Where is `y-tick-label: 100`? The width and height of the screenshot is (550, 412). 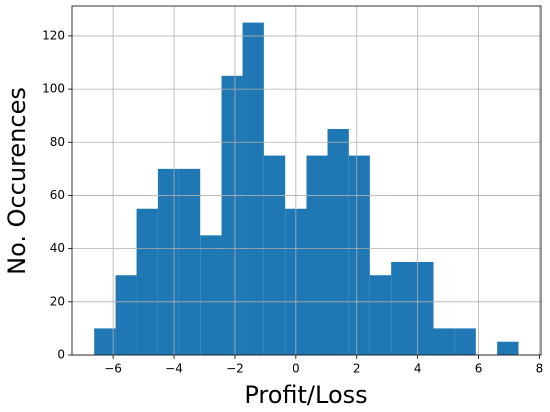 y-tick-label: 100 is located at coordinates (53, 89).